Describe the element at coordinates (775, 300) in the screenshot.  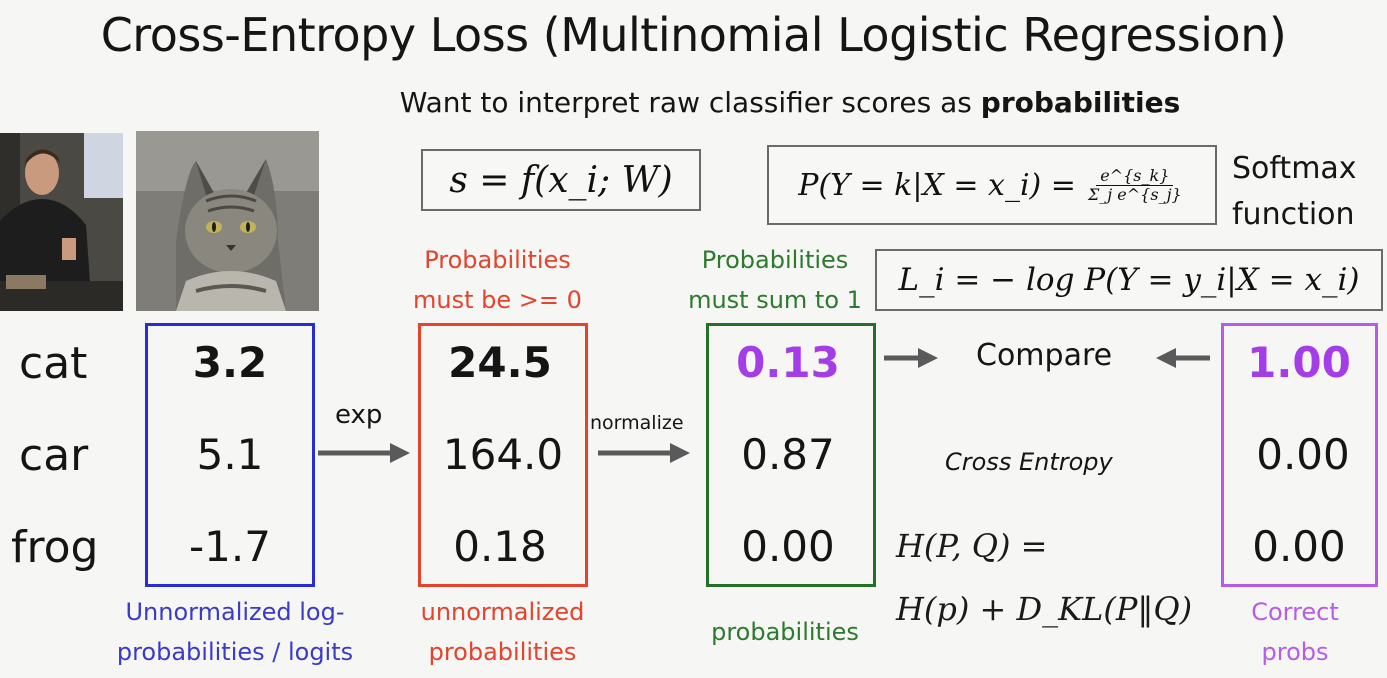
I see `probs-header-line2: must sum to 1` at that location.